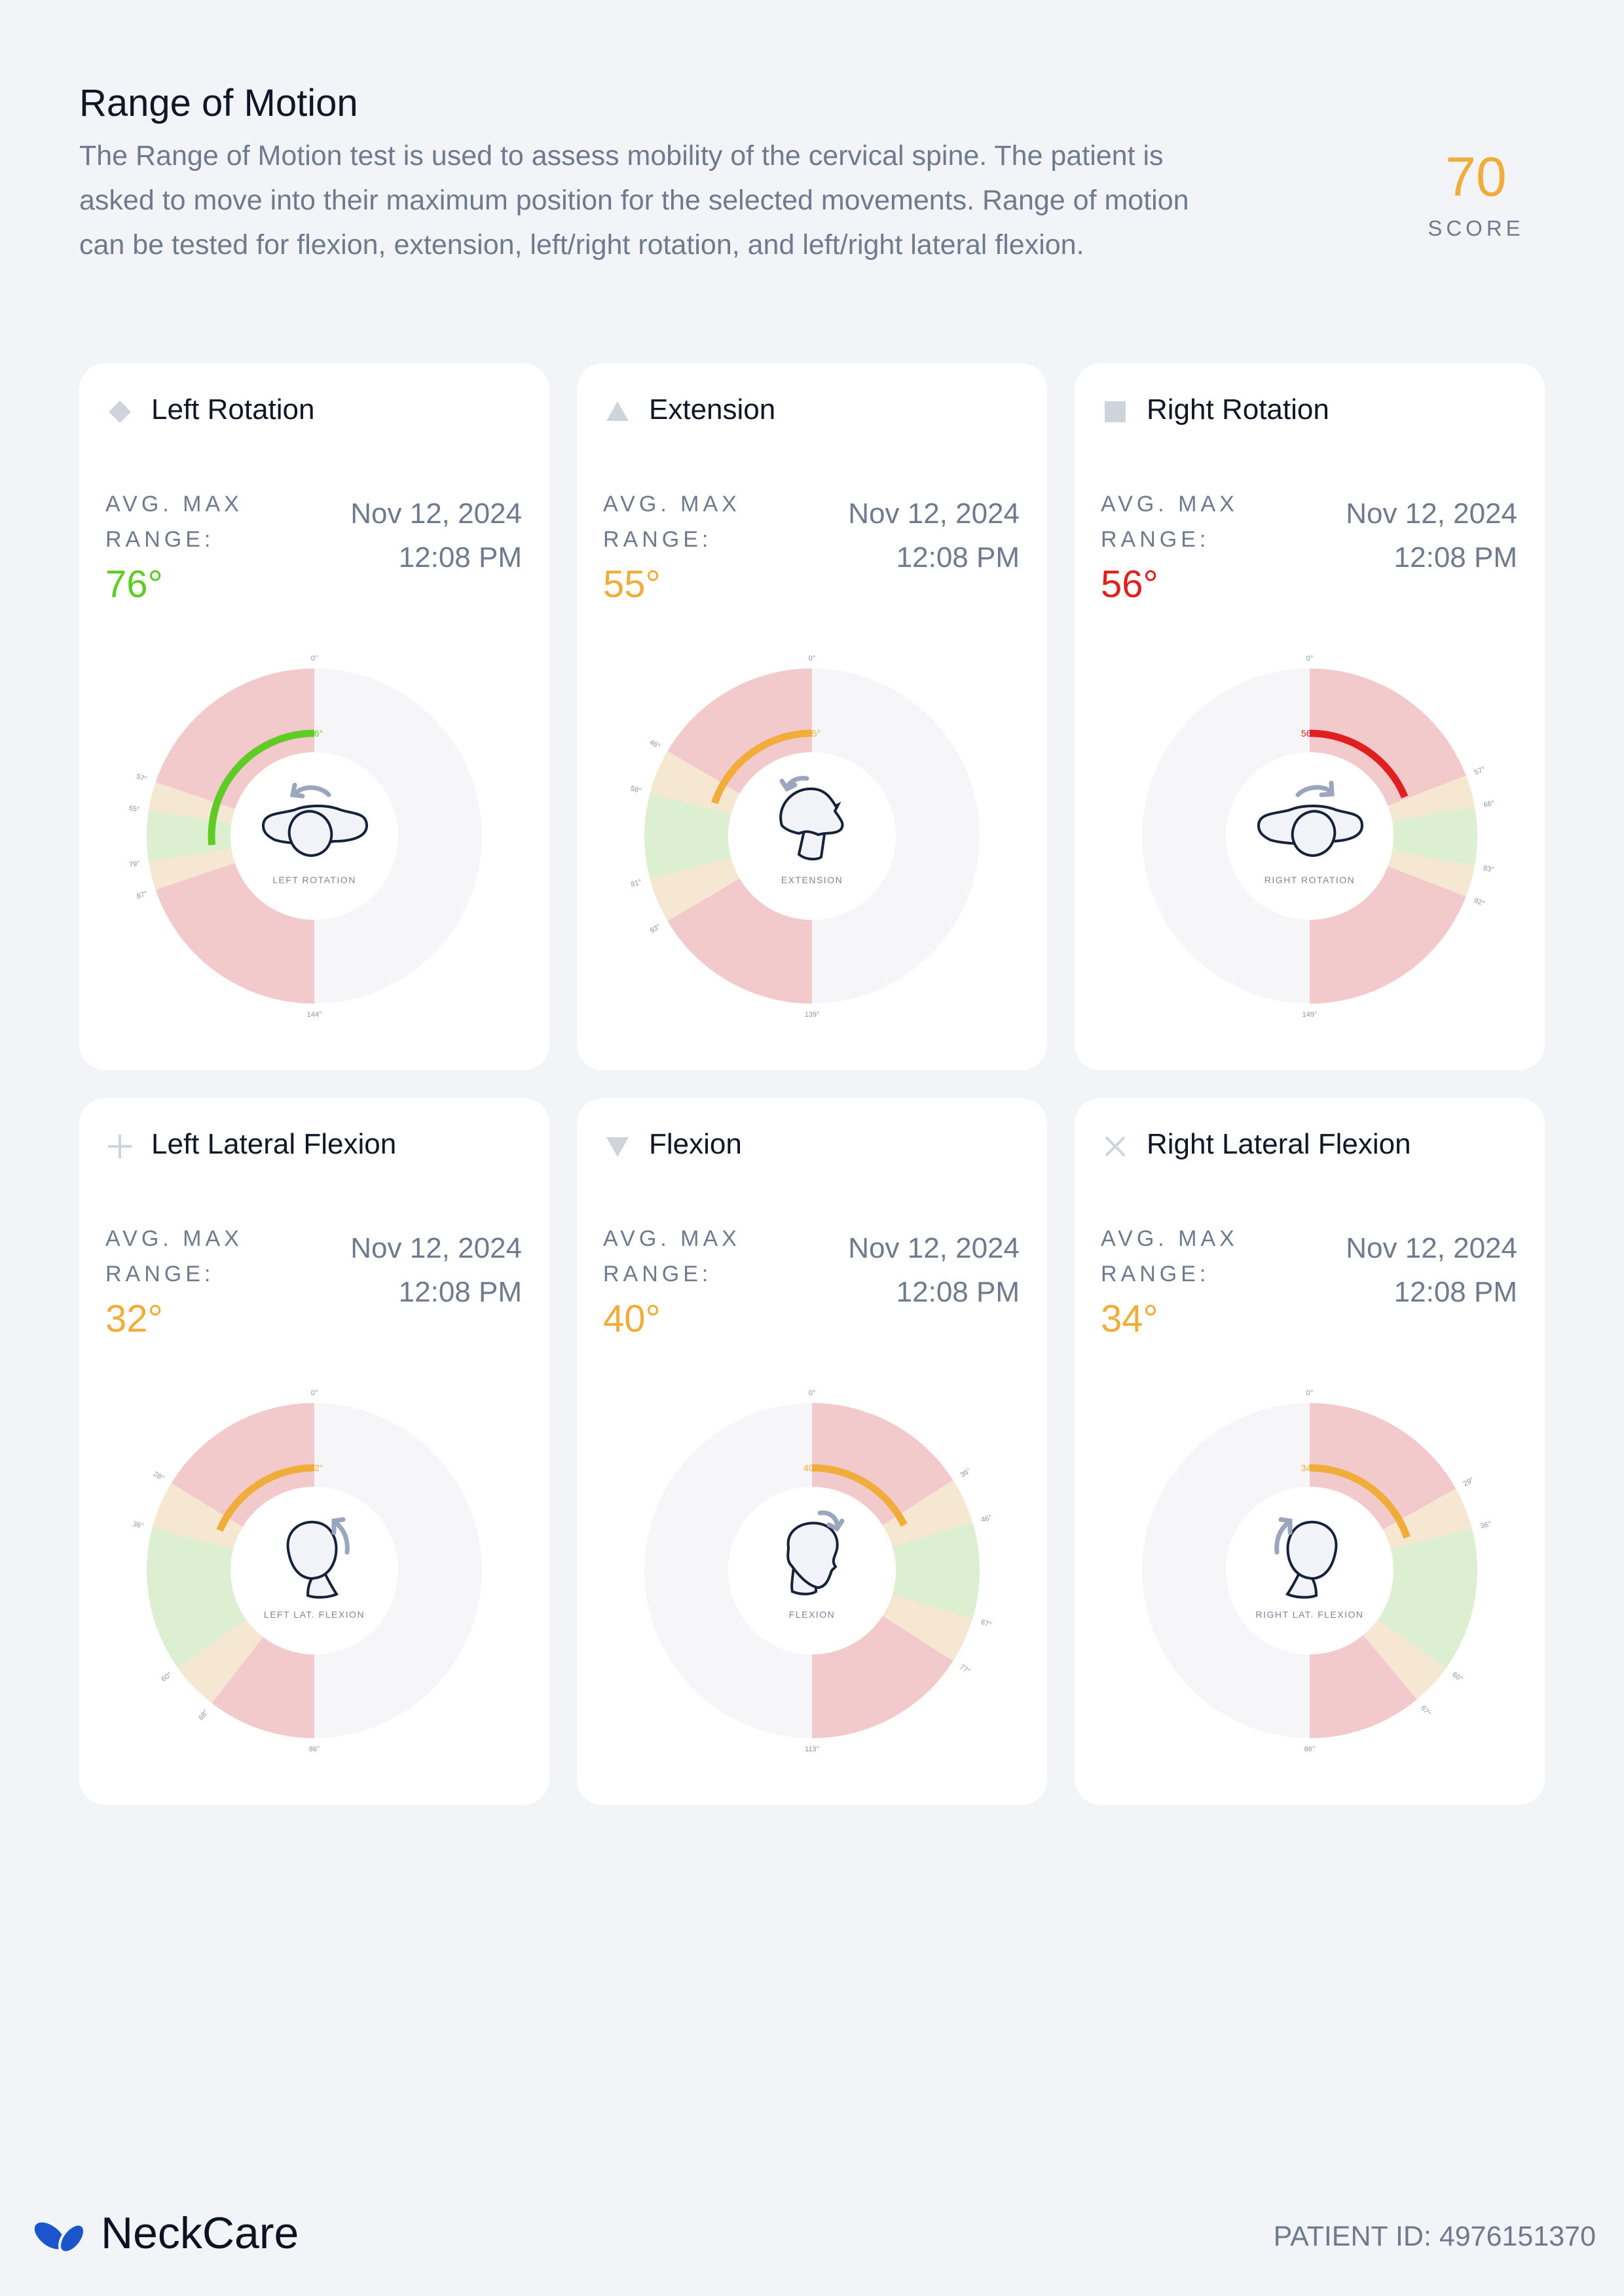  I want to click on avg-max-range-value: 40°, so click(632, 1319).